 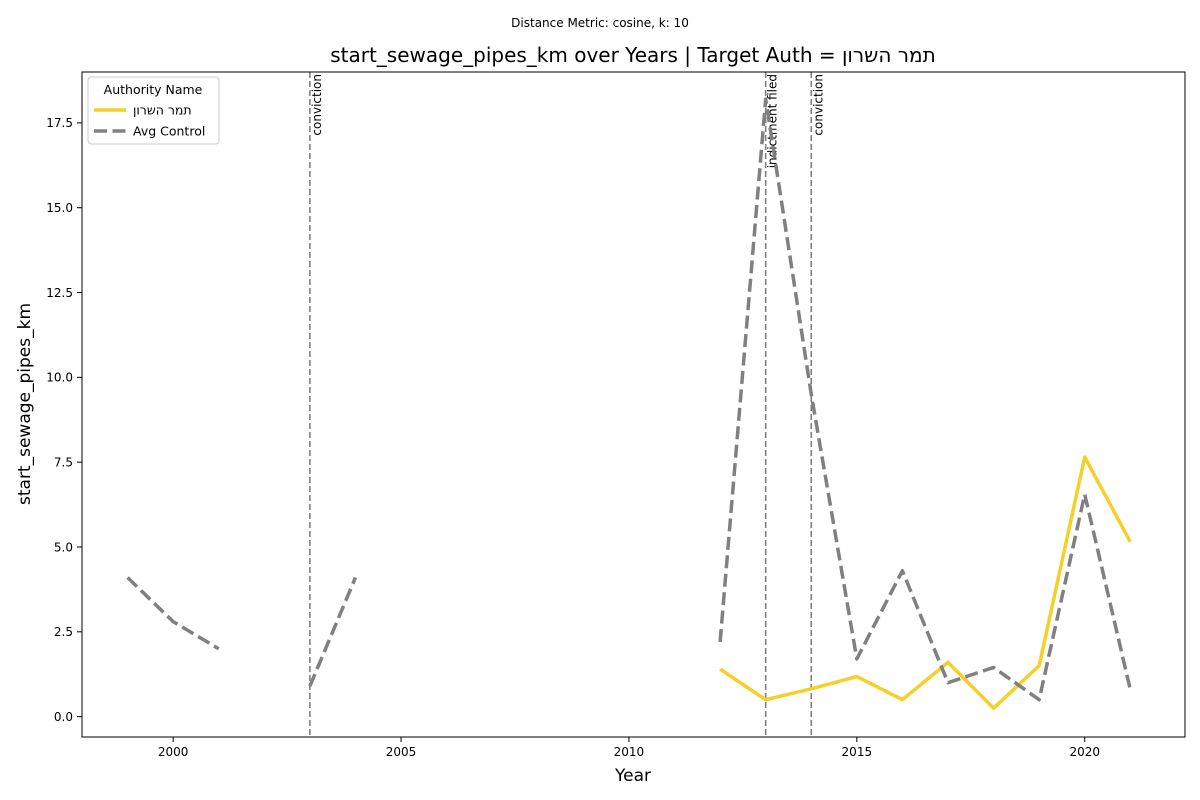 What do you see at coordinates (773, 121) in the screenshot?
I see `event-label: indictment filed` at bounding box center [773, 121].